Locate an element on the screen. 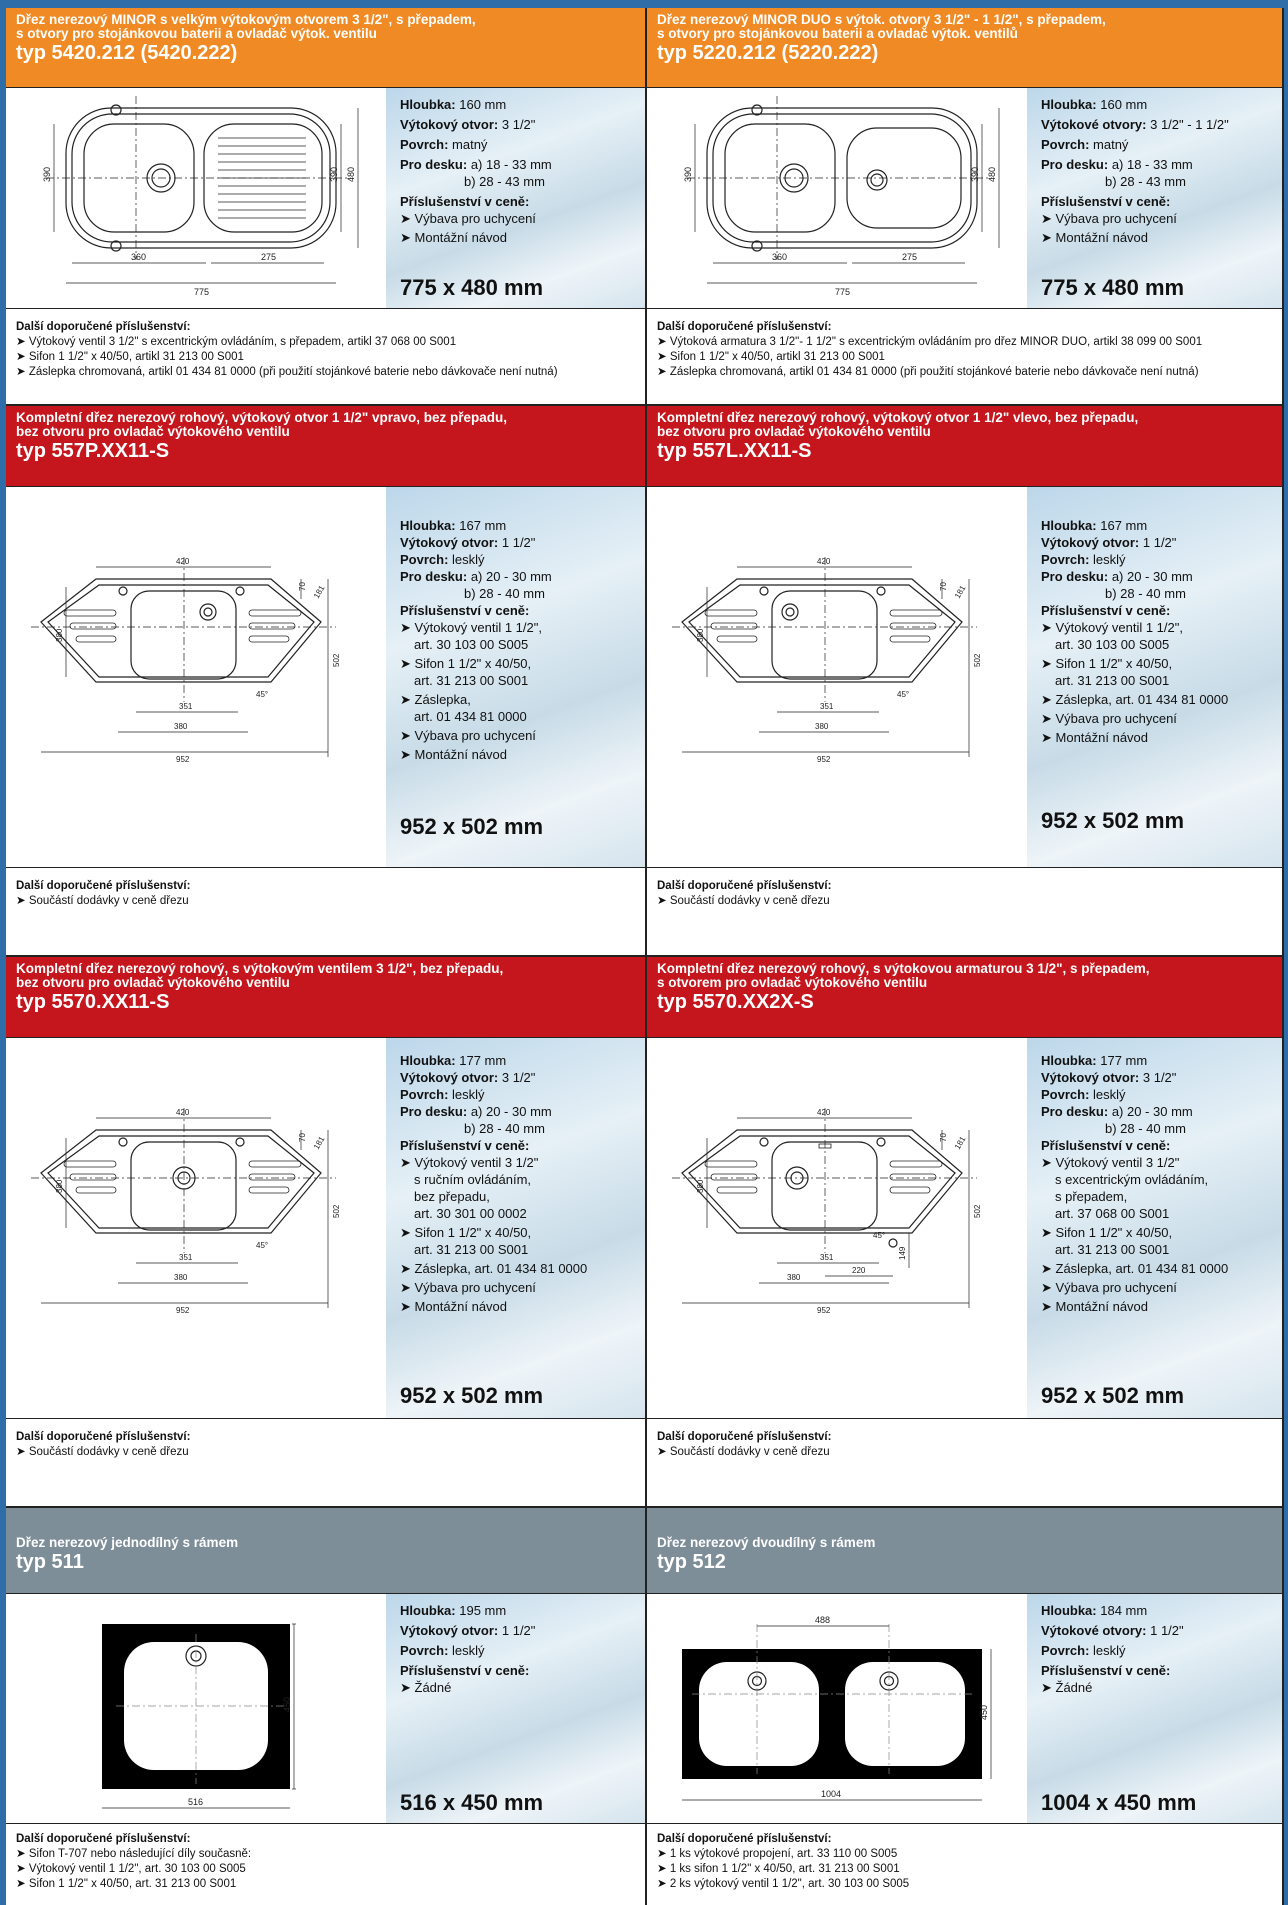 Image resolution: width=1288 pixels, height=1905 pixels. corner-sink-drawing: 420 70 181 502 380 351 380 952 45° is located at coordinates (827, 660).